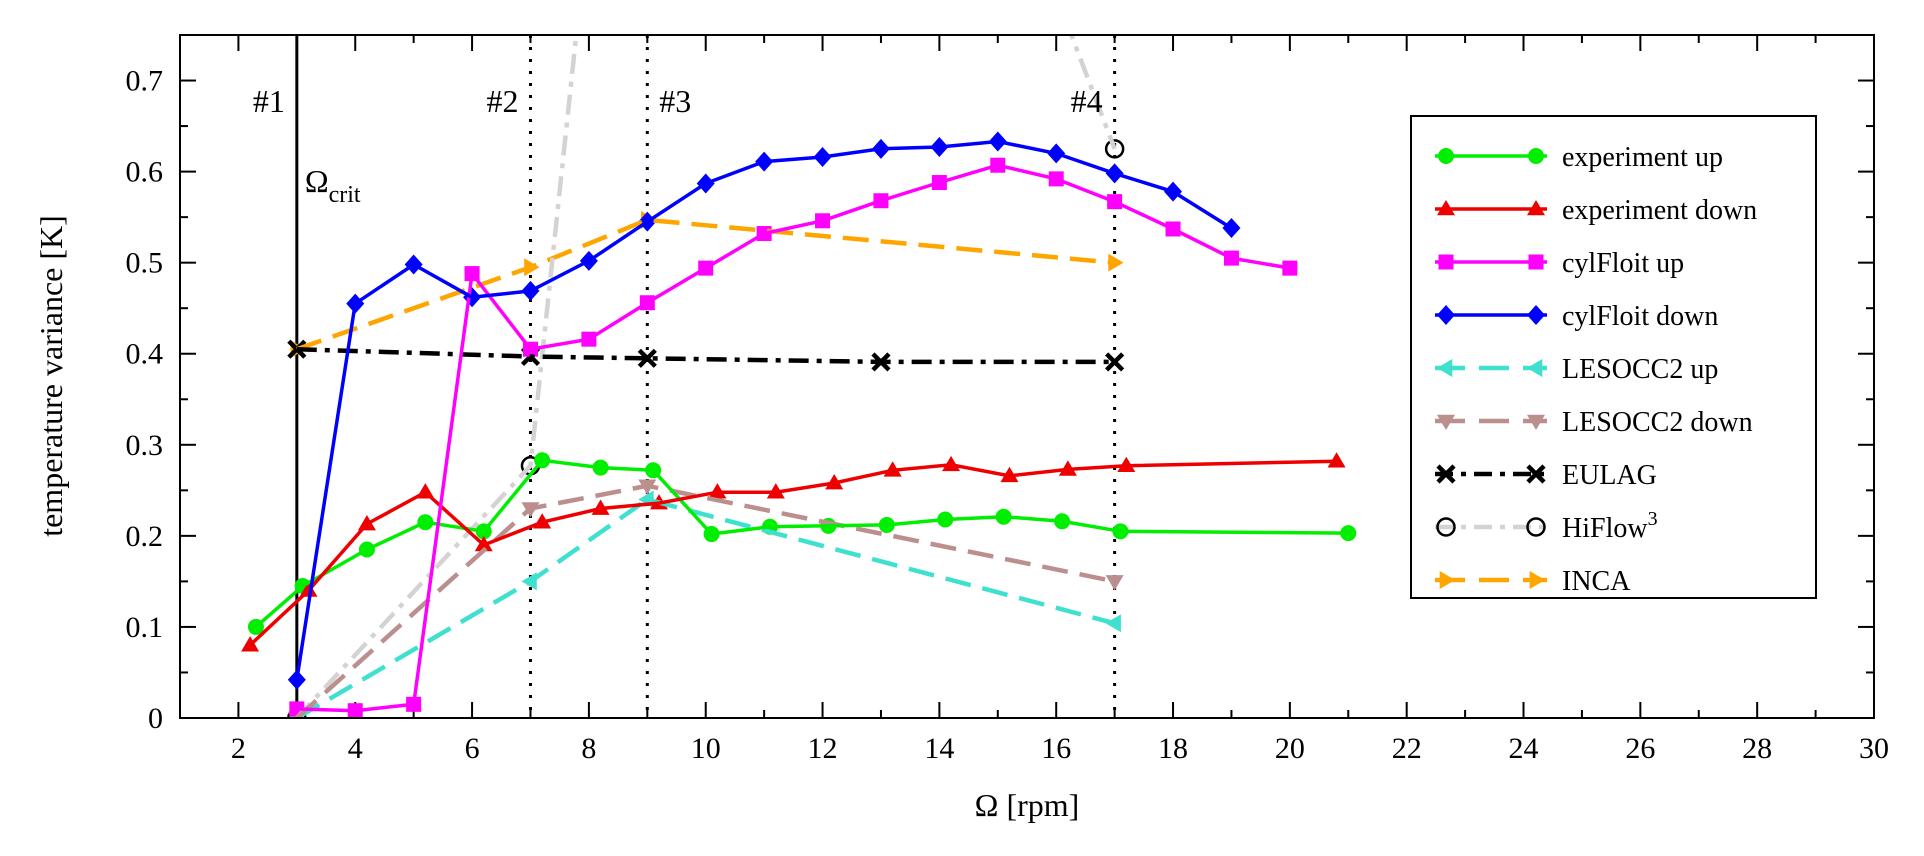 This screenshot has width=1924, height=856. What do you see at coordinates (1173, 748) in the screenshot?
I see `x-tick-label: 18` at bounding box center [1173, 748].